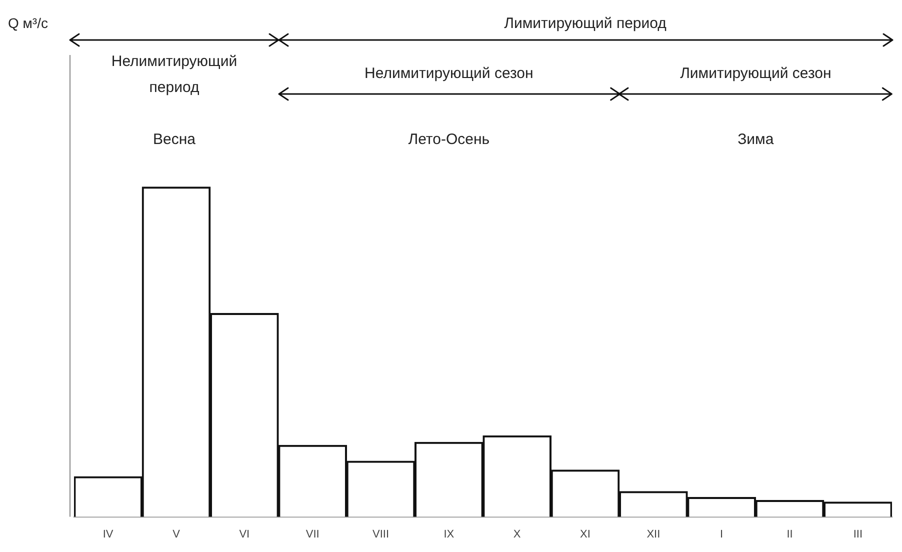 This screenshot has height=552, width=902. I want to click on text: Нелимитирующий период, so click(174, 74).